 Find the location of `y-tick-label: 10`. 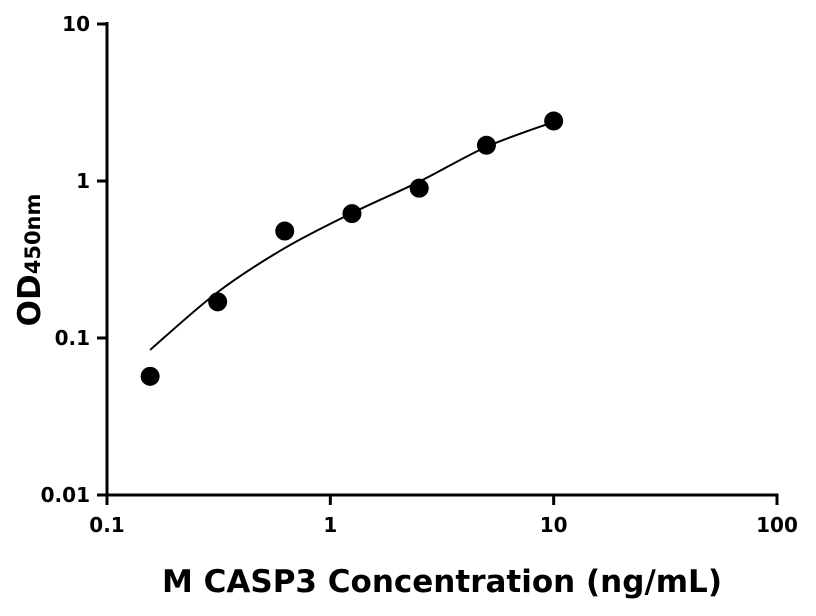

y-tick-label: 10 is located at coordinates (76, 24).